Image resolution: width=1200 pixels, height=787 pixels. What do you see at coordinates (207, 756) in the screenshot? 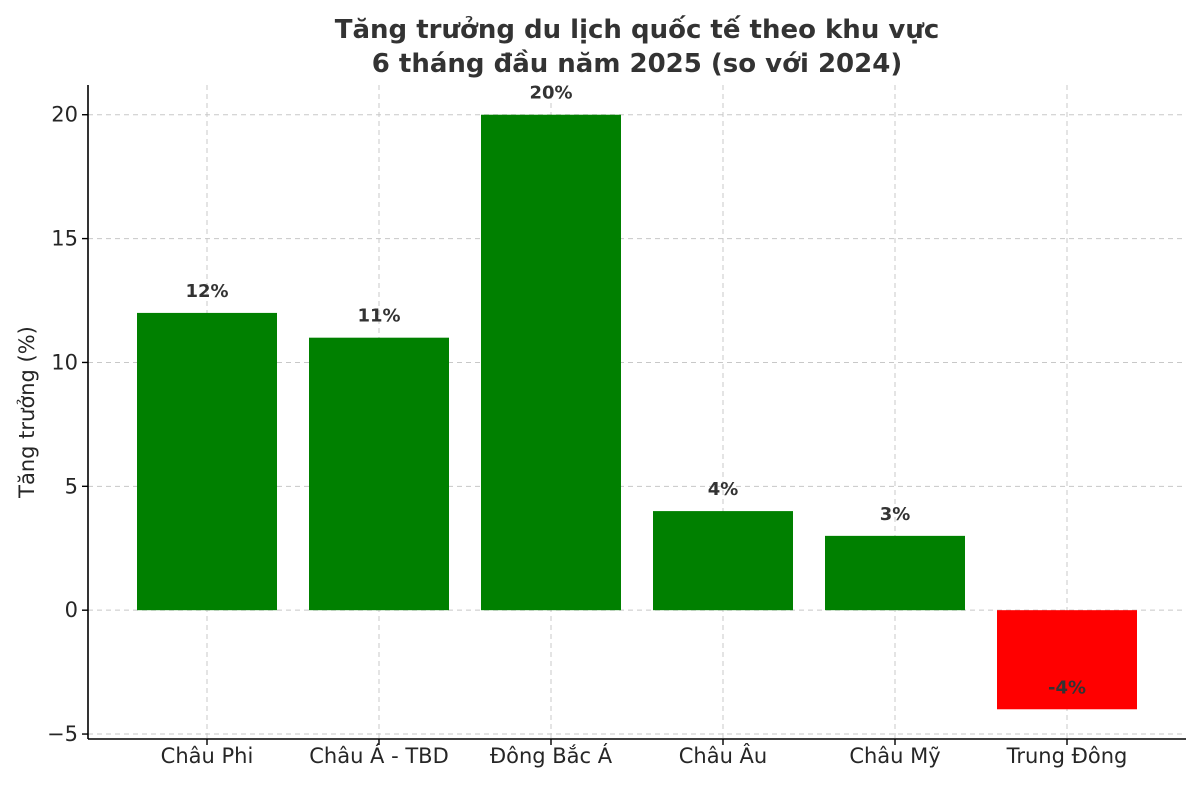
I see `x-tick-label: Châu Phi` at bounding box center [207, 756].